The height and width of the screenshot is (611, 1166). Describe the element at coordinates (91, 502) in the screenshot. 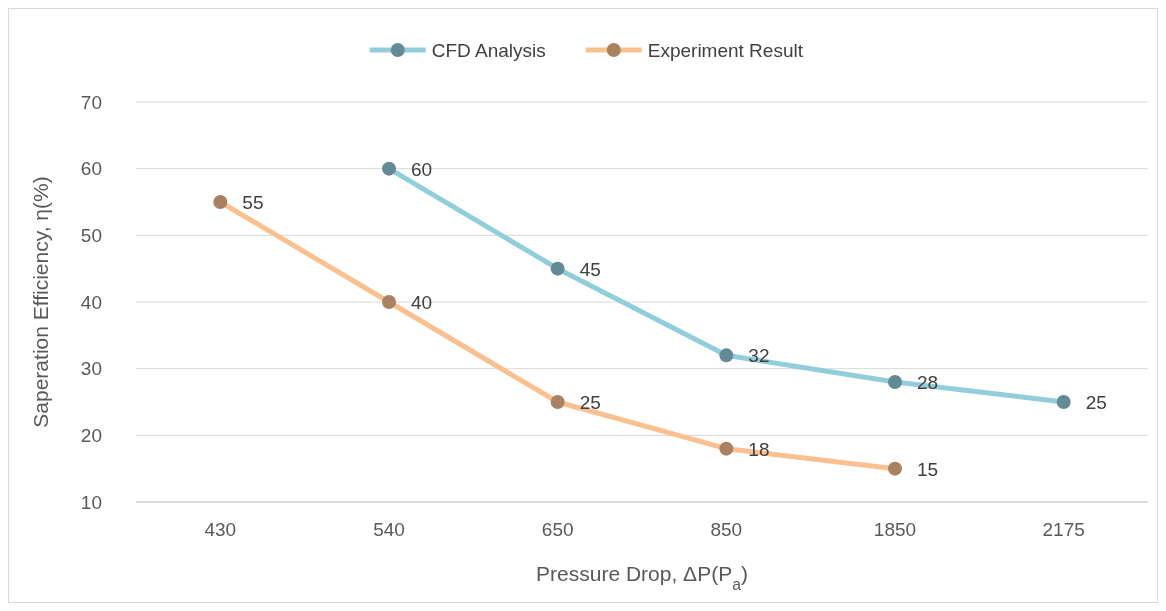

I see `y-tick-label: 10` at that location.